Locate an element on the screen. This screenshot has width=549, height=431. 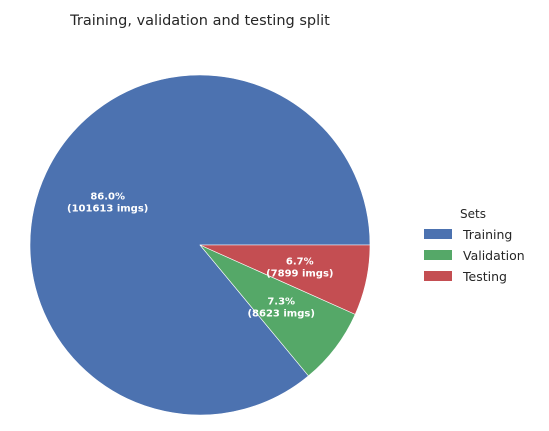
chart-title: Training, validation and testing split is located at coordinates (199, 21).